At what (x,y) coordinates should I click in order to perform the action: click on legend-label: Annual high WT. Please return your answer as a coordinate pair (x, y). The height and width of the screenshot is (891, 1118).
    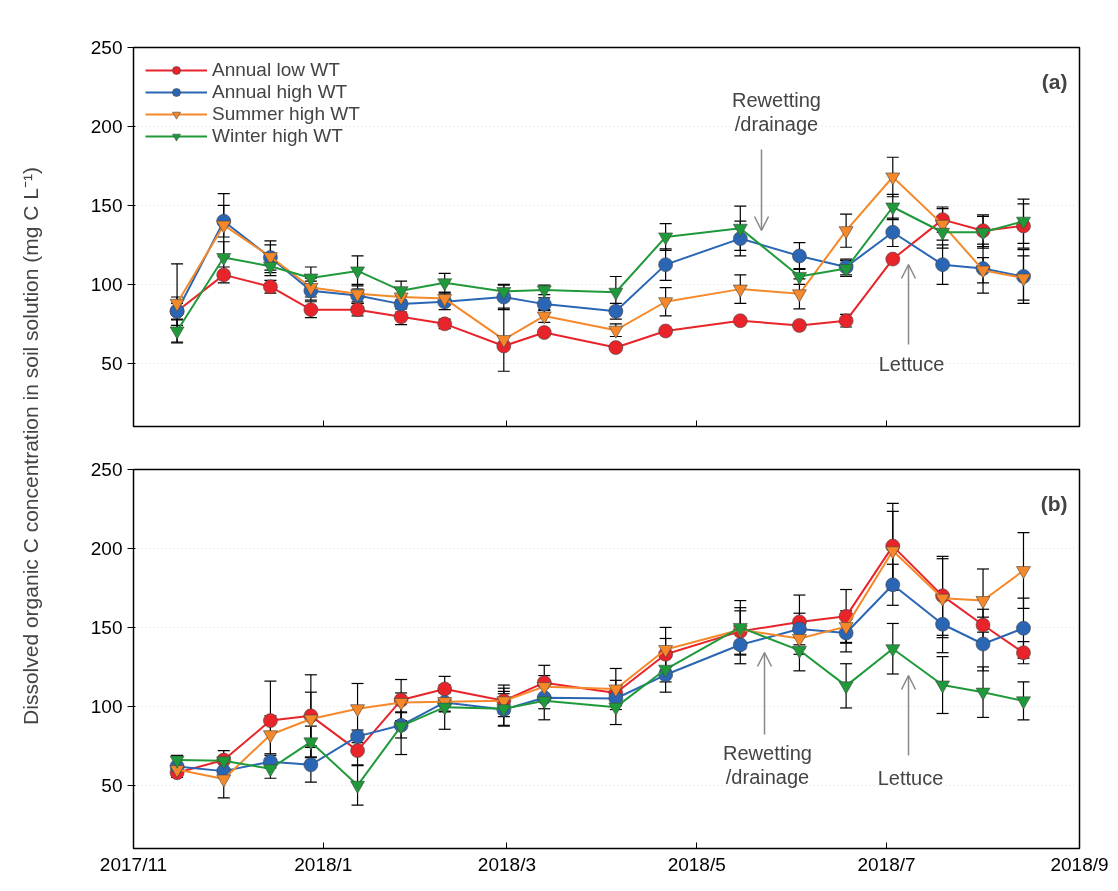
    Looking at the image, I should click on (280, 92).